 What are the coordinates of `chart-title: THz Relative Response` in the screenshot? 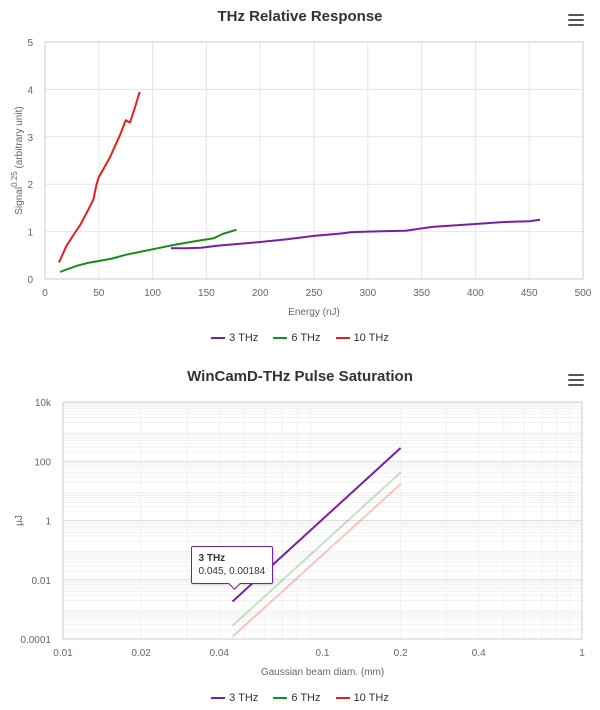 It's located at (300, 16).